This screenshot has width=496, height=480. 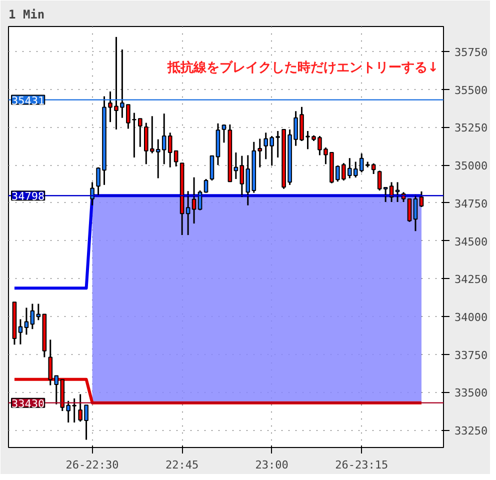 What do you see at coordinates (26, 15) in the screenshot?
I see `chart-title: 1 Min` at bounding box center [26, 15].